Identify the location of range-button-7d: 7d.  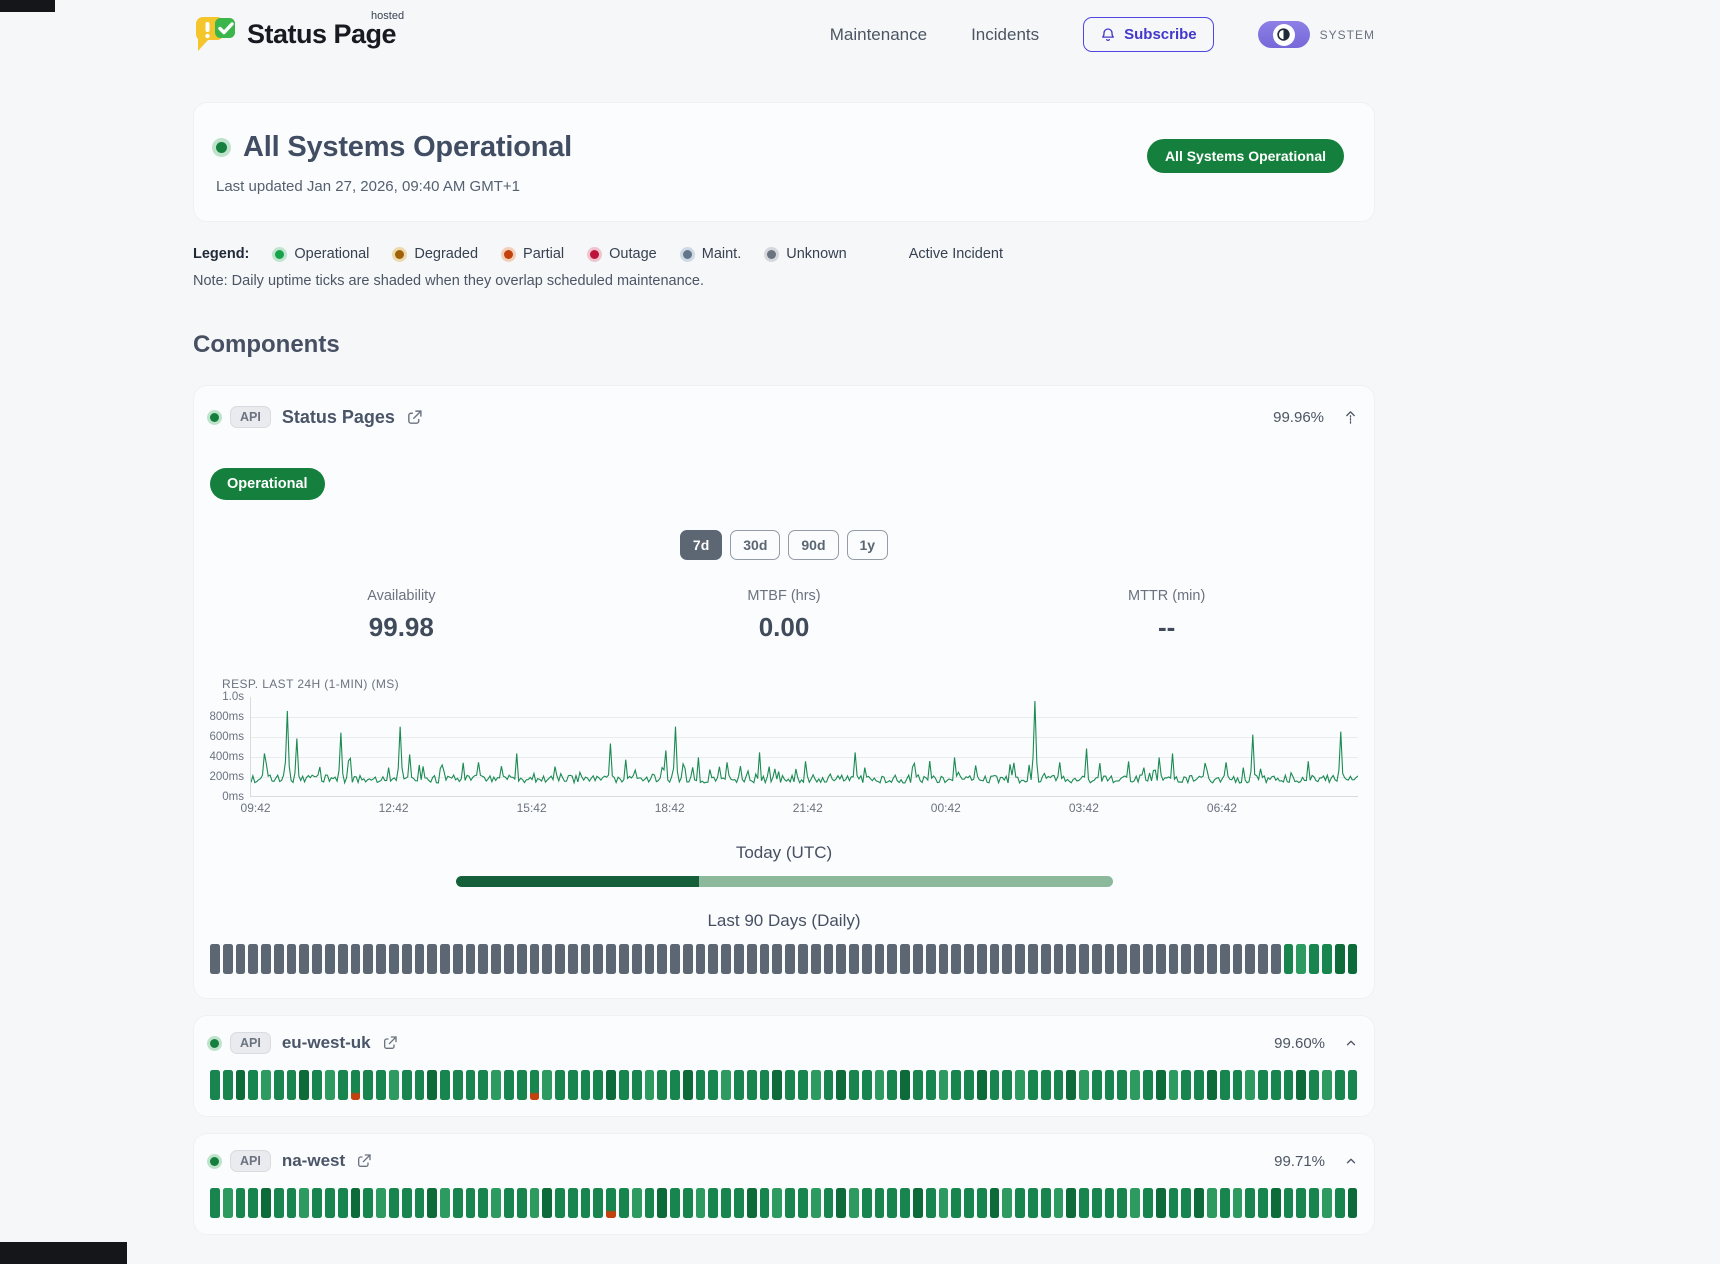
(701, 545).